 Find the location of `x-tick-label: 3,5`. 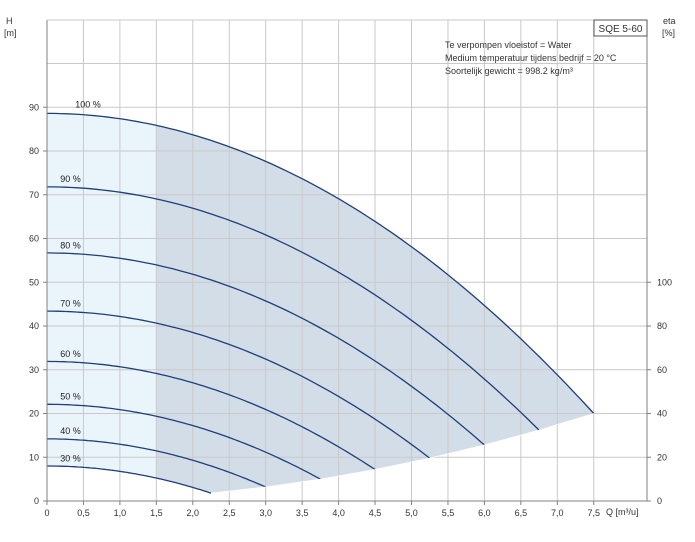

x-tick-label: 3,5 is located at coordinates (302, 513).